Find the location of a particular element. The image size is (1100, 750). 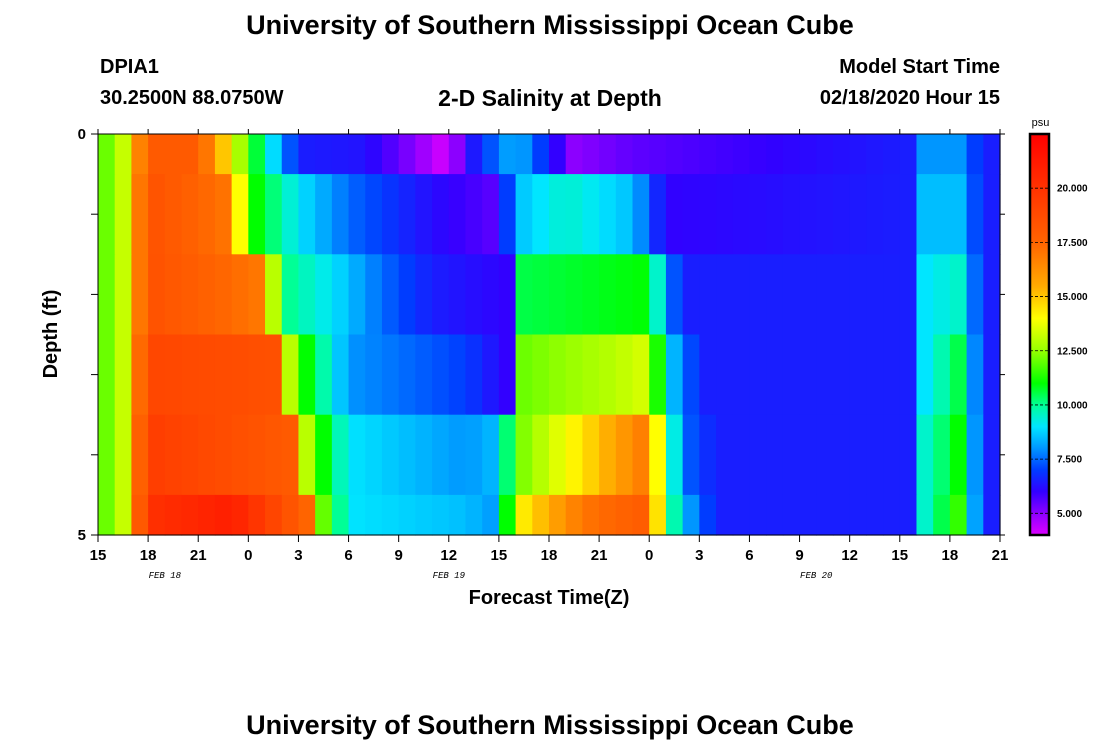

y-tick-label: 5 is located at coordinates (82, 535).